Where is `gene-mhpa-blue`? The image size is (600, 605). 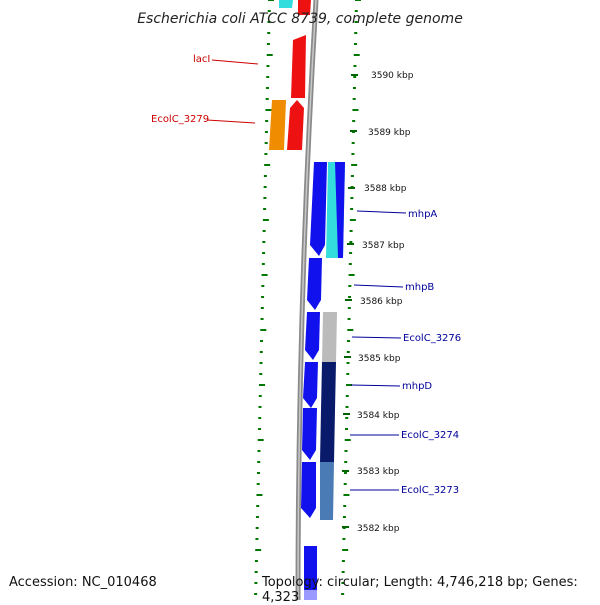
gene-mhpa-blue is located at coordinates (318, 209).